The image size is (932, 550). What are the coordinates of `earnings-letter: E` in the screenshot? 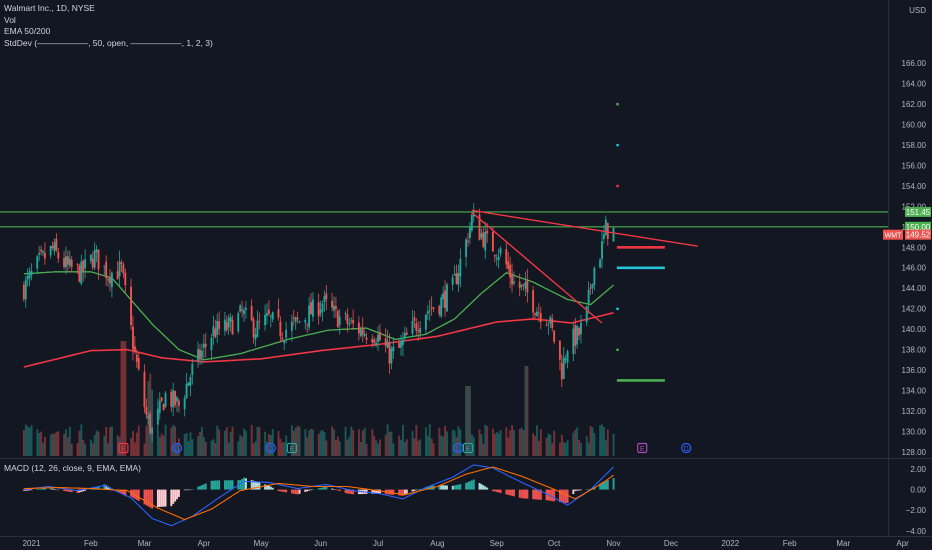 It's located at (468, 449).